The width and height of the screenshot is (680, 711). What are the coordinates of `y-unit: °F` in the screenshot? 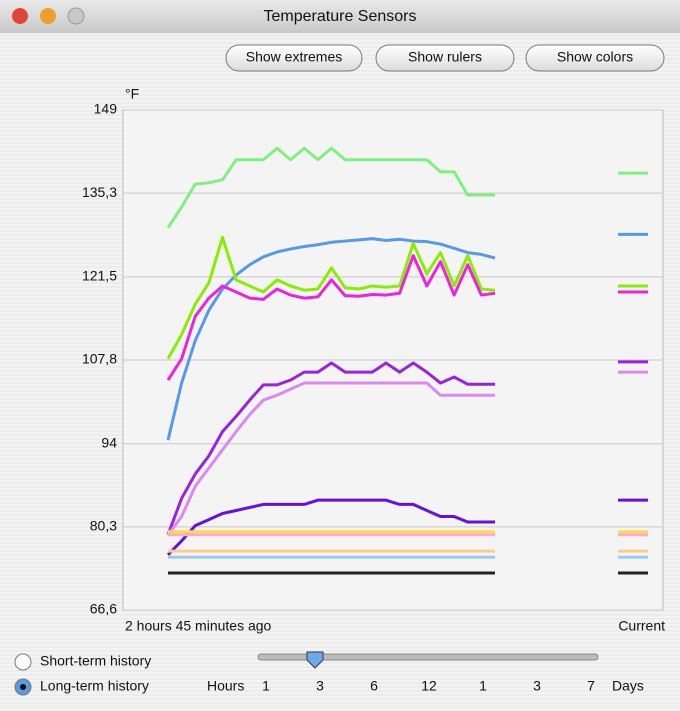 It's located at (132, 94).